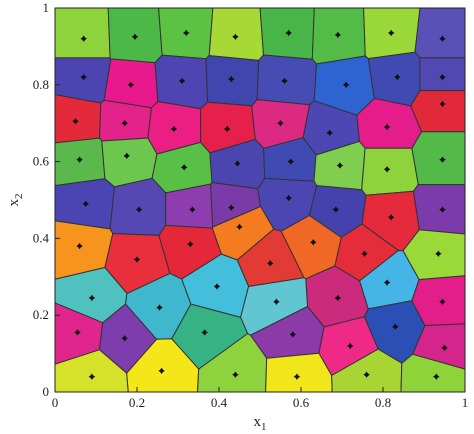  Describe the element at coordinates (264, 427) in the screenshot. I see `x-axis-label-sub: 1` at that location.